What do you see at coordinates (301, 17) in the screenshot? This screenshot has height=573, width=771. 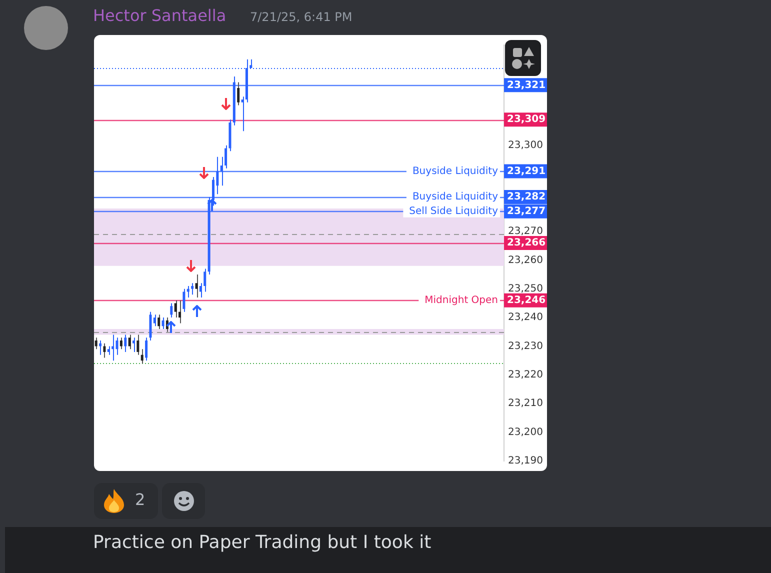 I see `text: 7/21/25, 6:41 PM` at bounding box center [301, 17].